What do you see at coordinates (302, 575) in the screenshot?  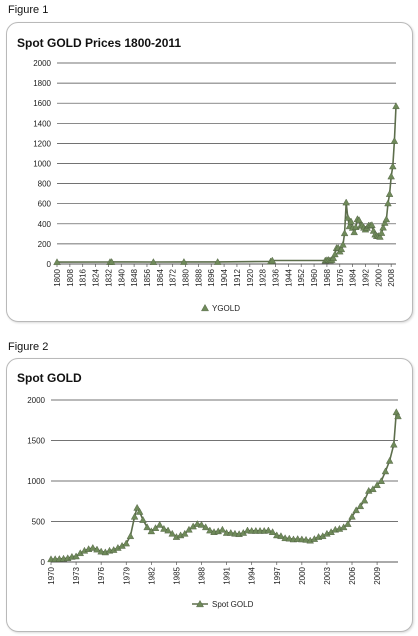 I see `x-tick-label: 2000` at bounding box center [302, 575].